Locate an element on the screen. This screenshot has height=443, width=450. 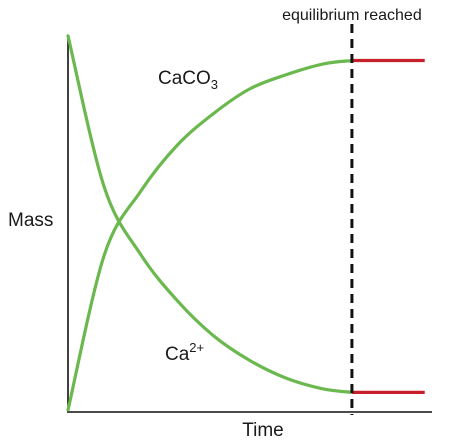
series-label-caco3: CaCO3 is located at coordinates (188, 80).